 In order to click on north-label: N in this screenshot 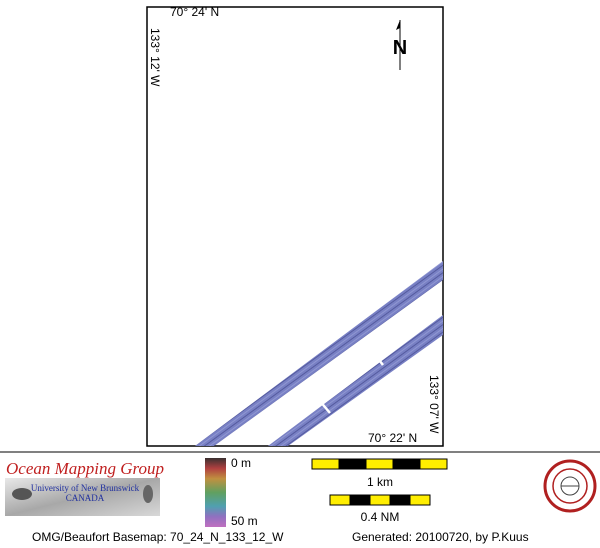, I will do `click(400, 48)`.